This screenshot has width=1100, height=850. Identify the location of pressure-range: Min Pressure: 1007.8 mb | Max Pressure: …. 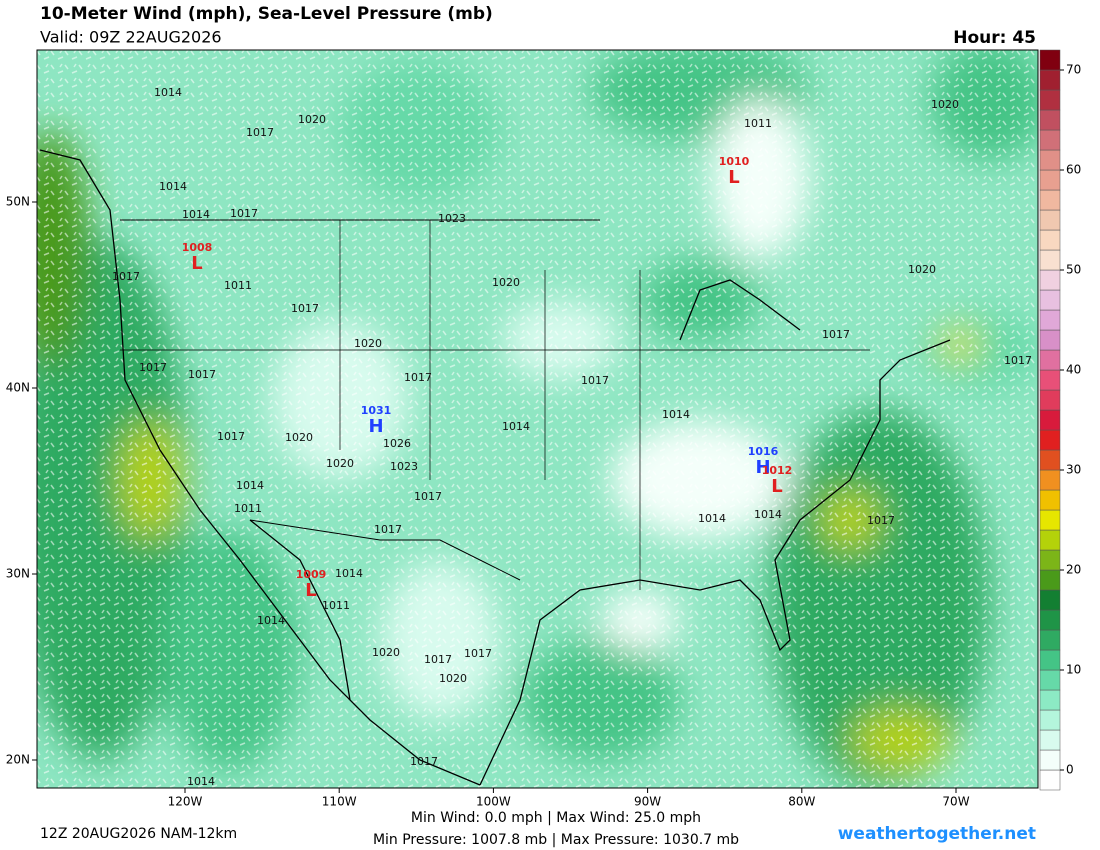
(556, 840).